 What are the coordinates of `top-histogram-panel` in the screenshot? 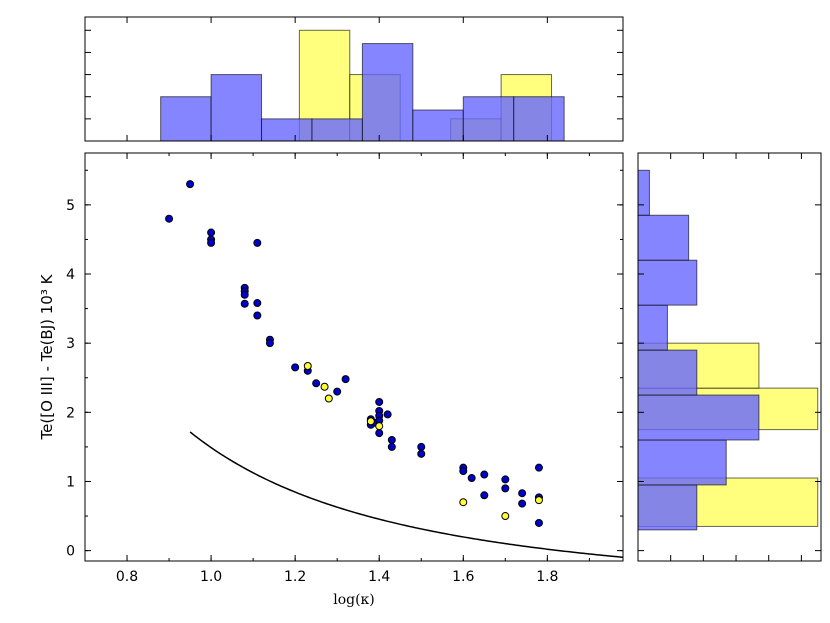 It's located at (354, 79).